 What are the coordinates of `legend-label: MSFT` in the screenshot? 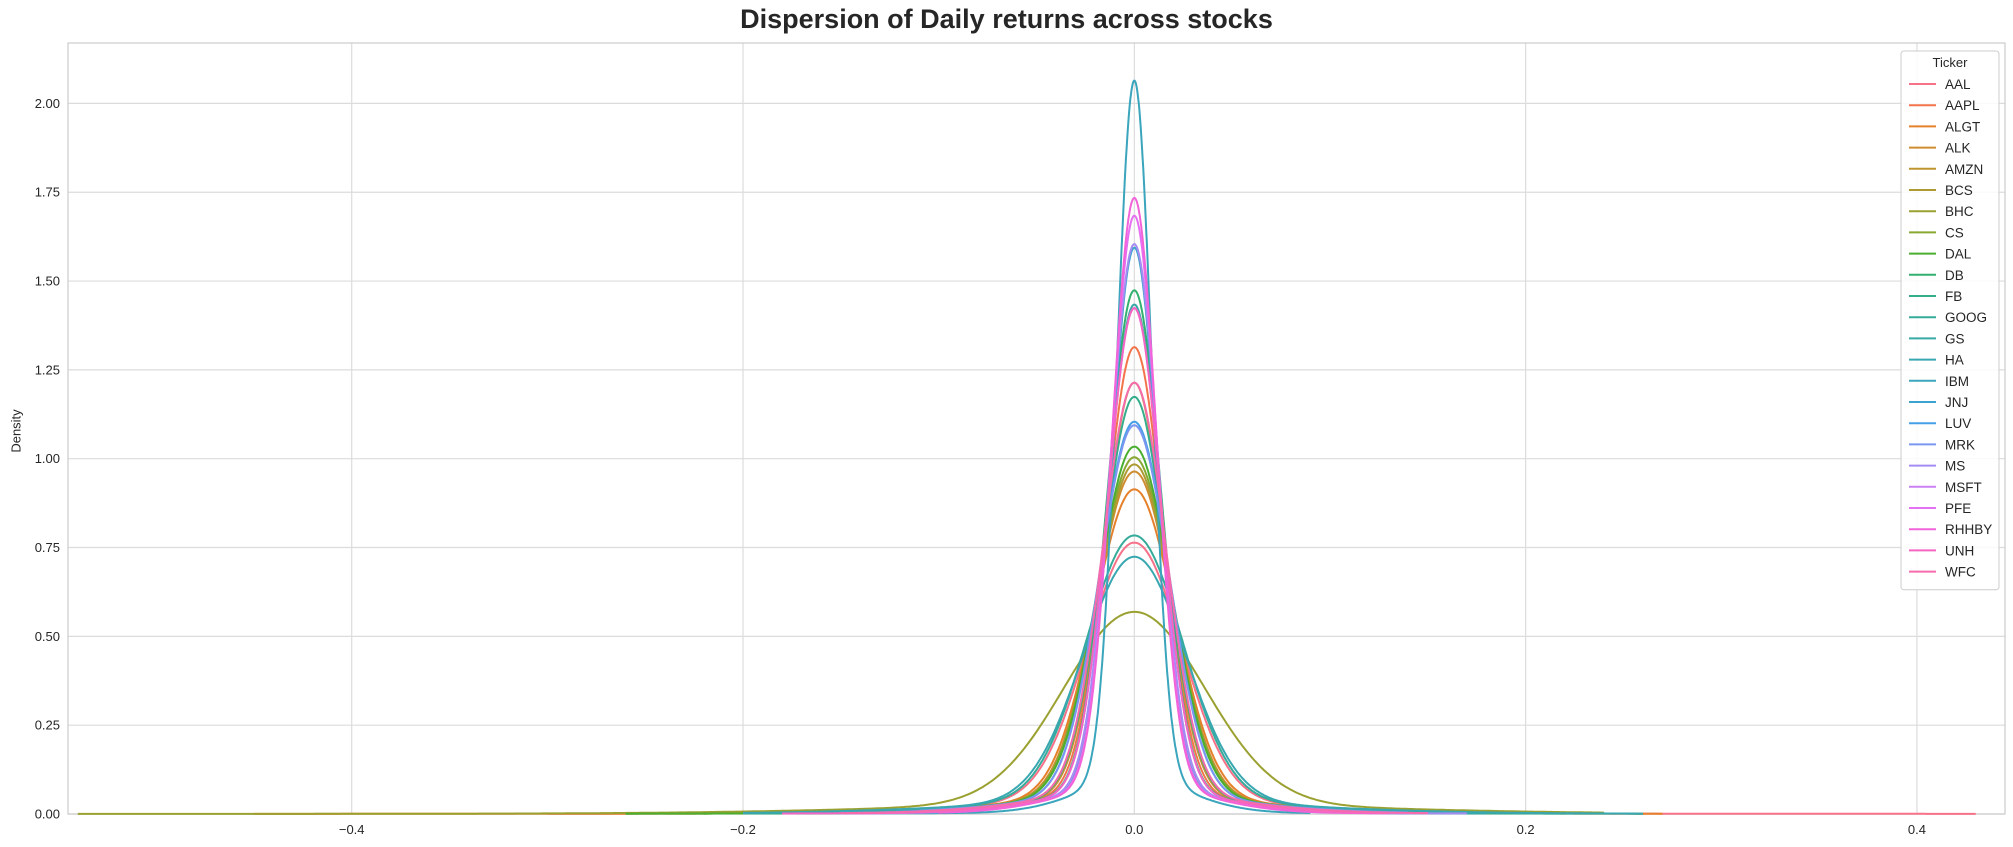 It's located at (1963, 487).